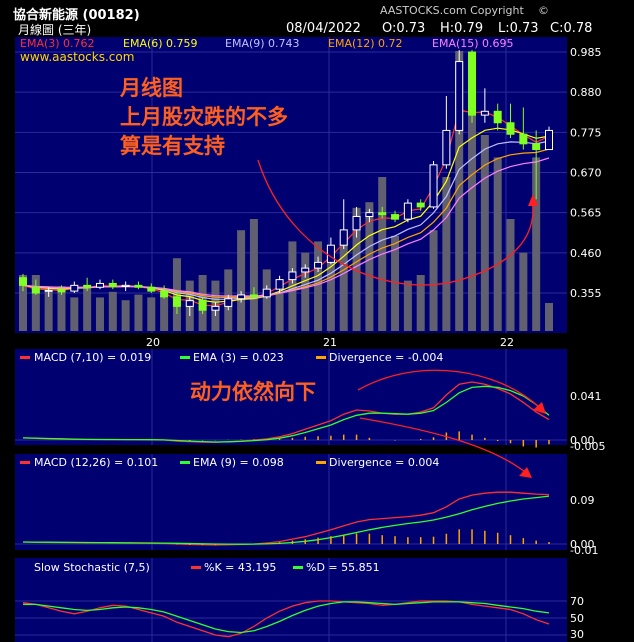 The height and width of the screenshot is (642, 634). I want to click on macd-slow-div-legend: Divergence = 0.004, so click(384, 462).